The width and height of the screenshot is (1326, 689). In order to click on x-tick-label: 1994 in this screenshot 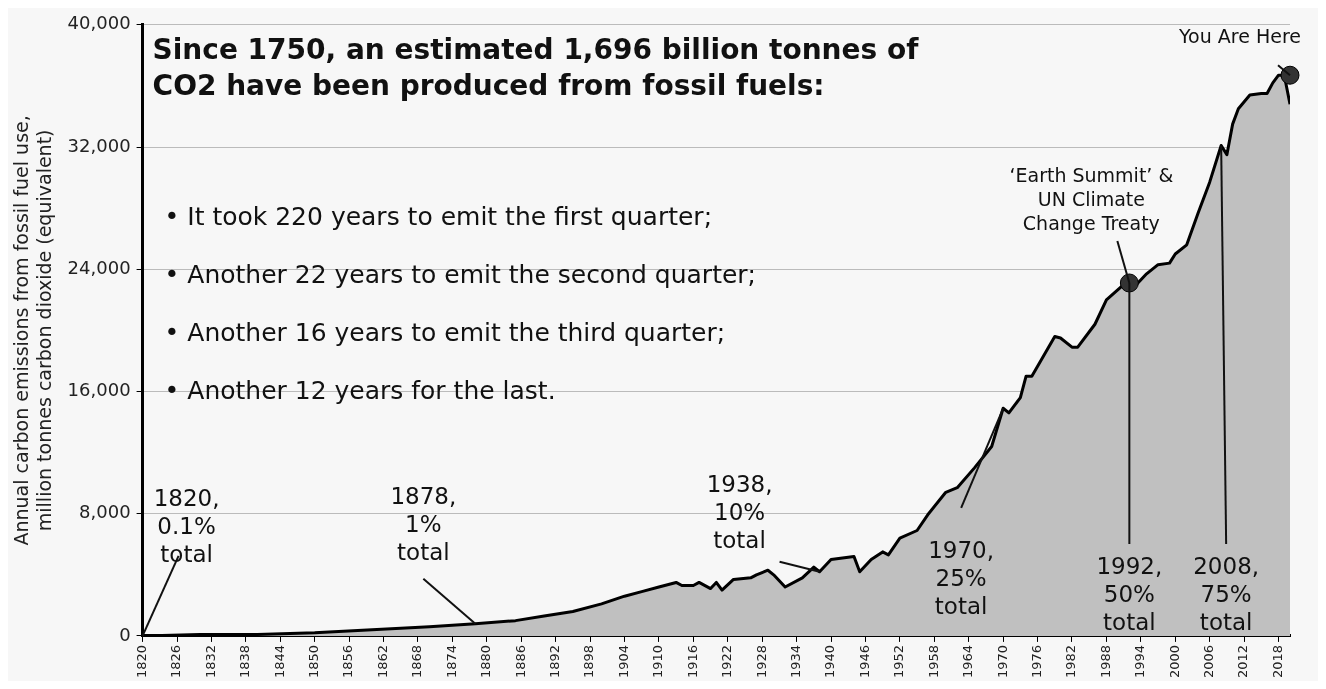, I will do `click(1140, 661)`.